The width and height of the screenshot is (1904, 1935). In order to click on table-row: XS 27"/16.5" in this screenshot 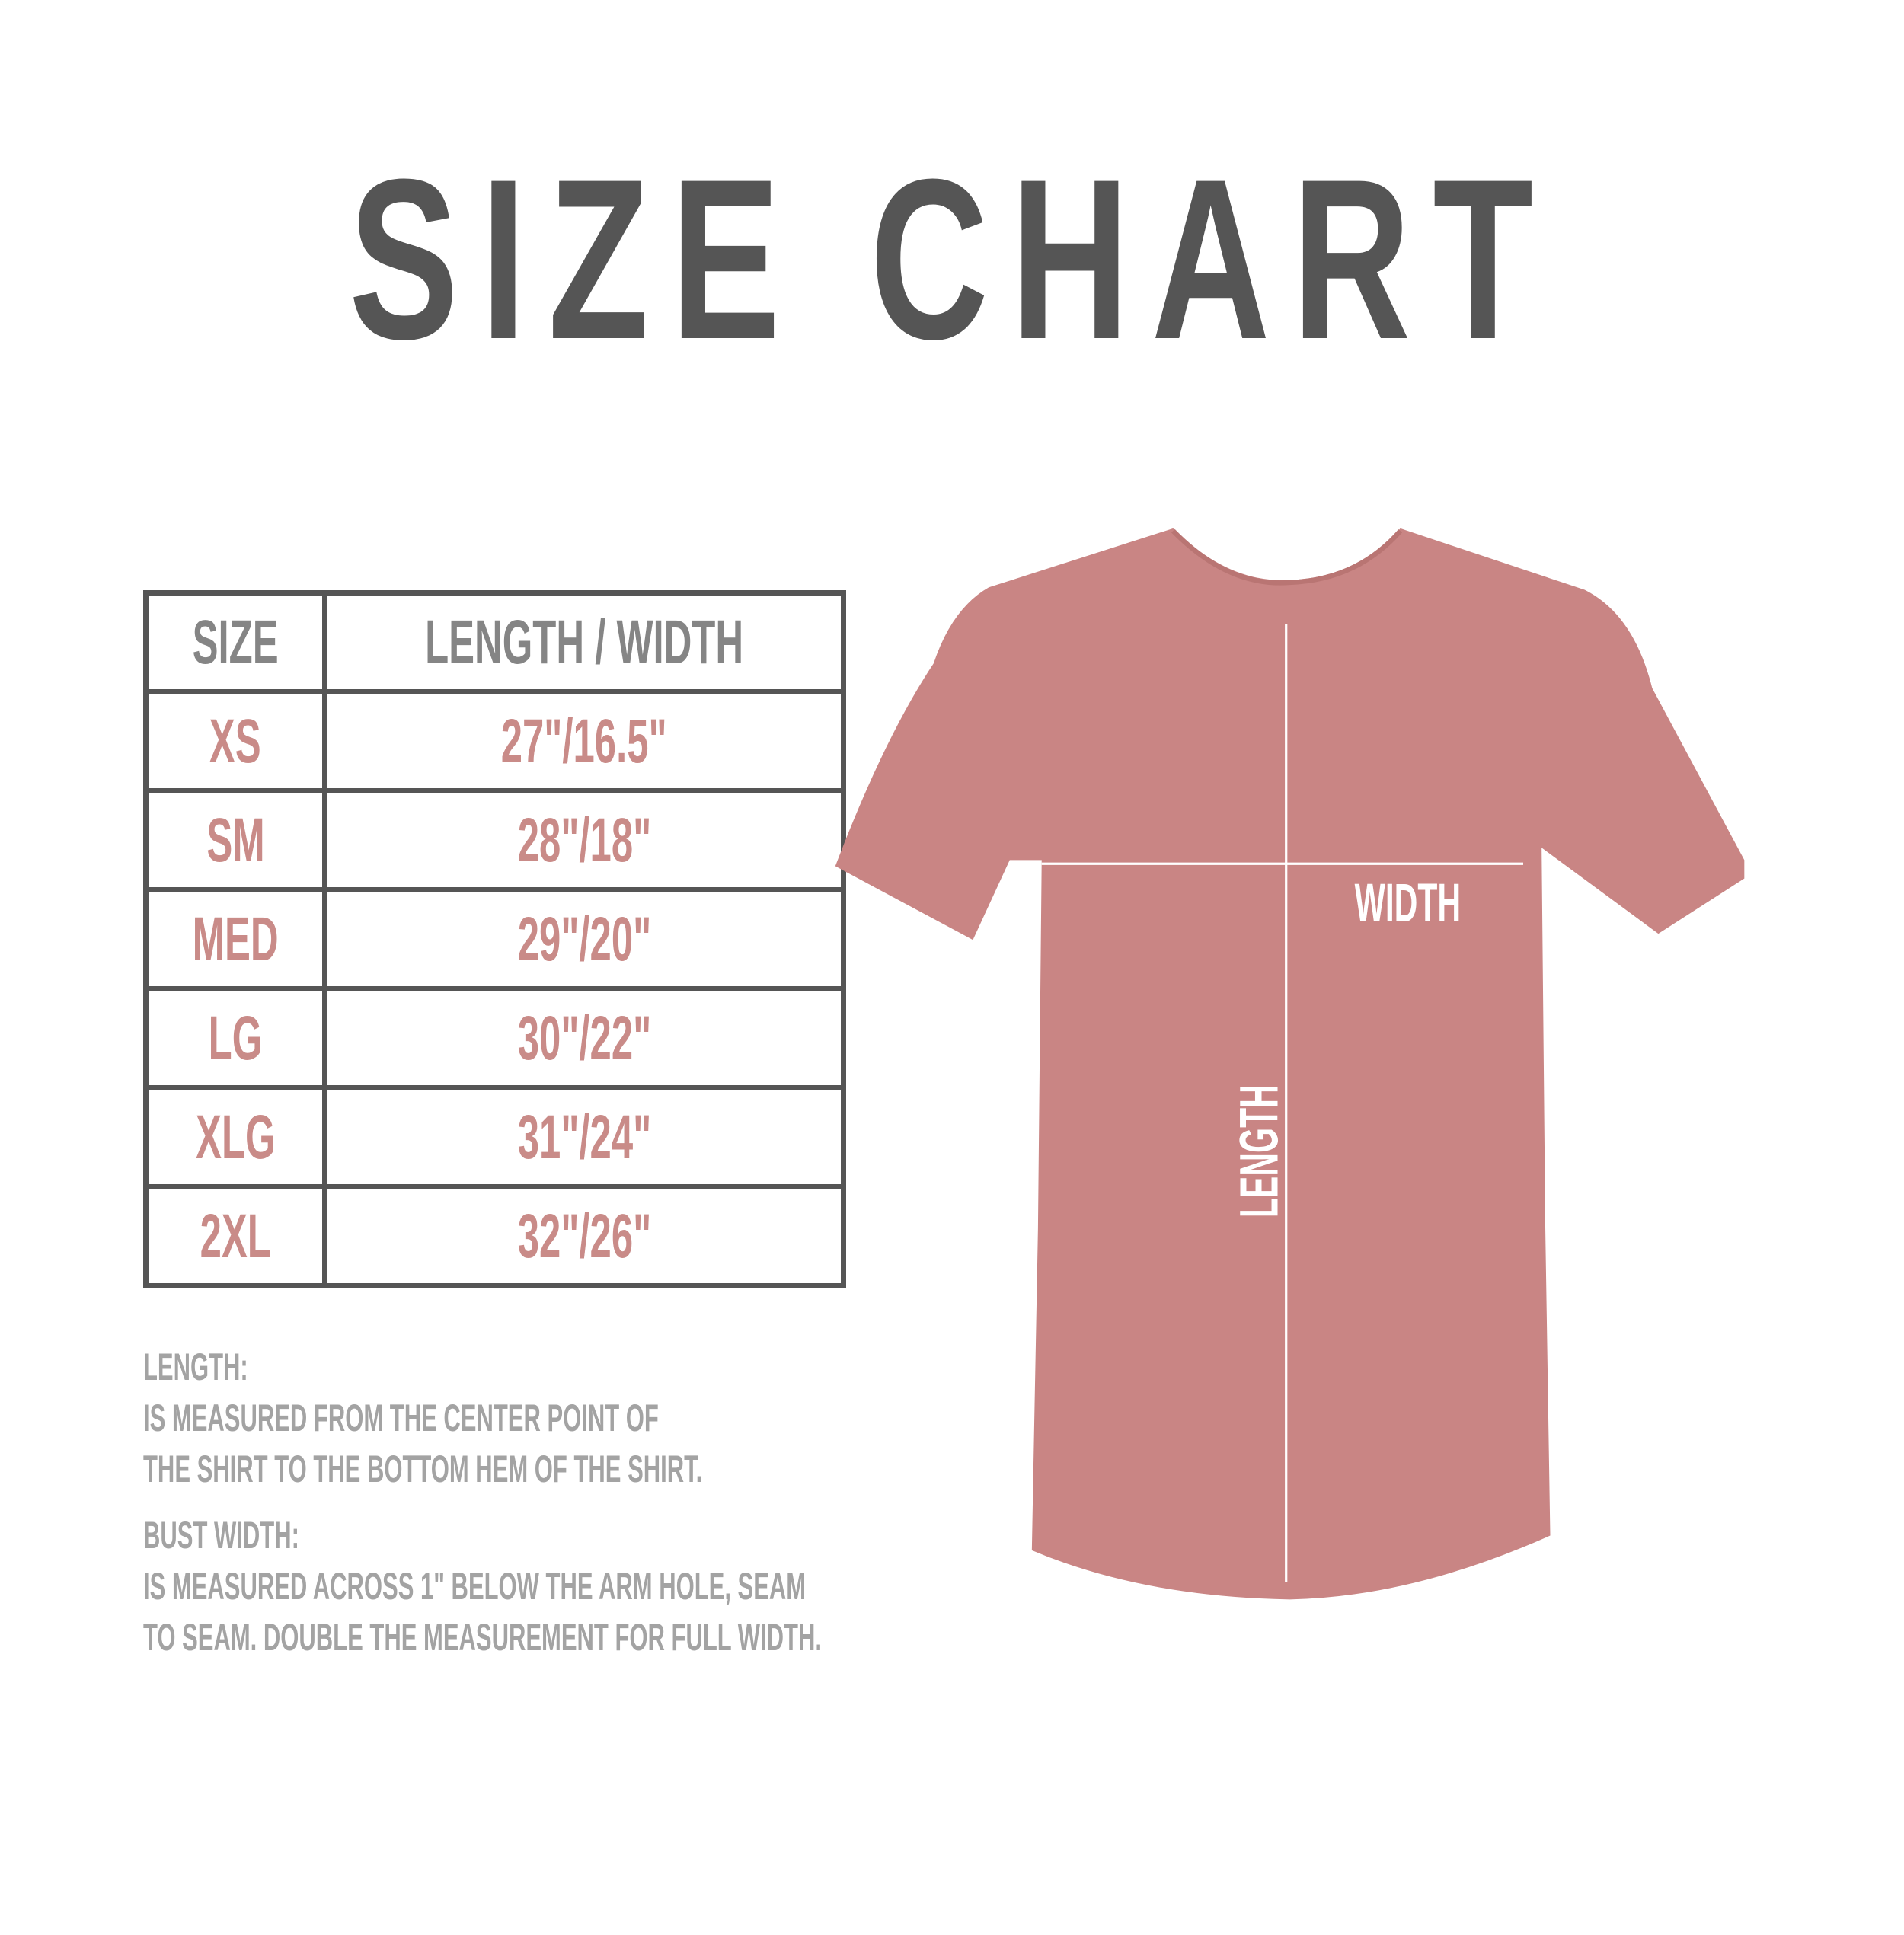, I will do `click(495, 741)`.